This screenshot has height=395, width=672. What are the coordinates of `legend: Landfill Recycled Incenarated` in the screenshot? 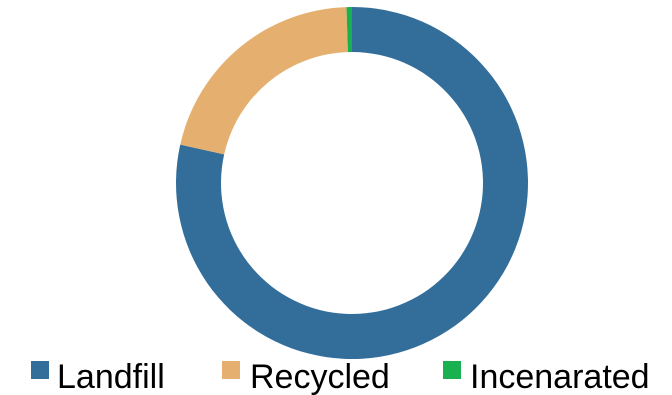 It's located at (340, 376).